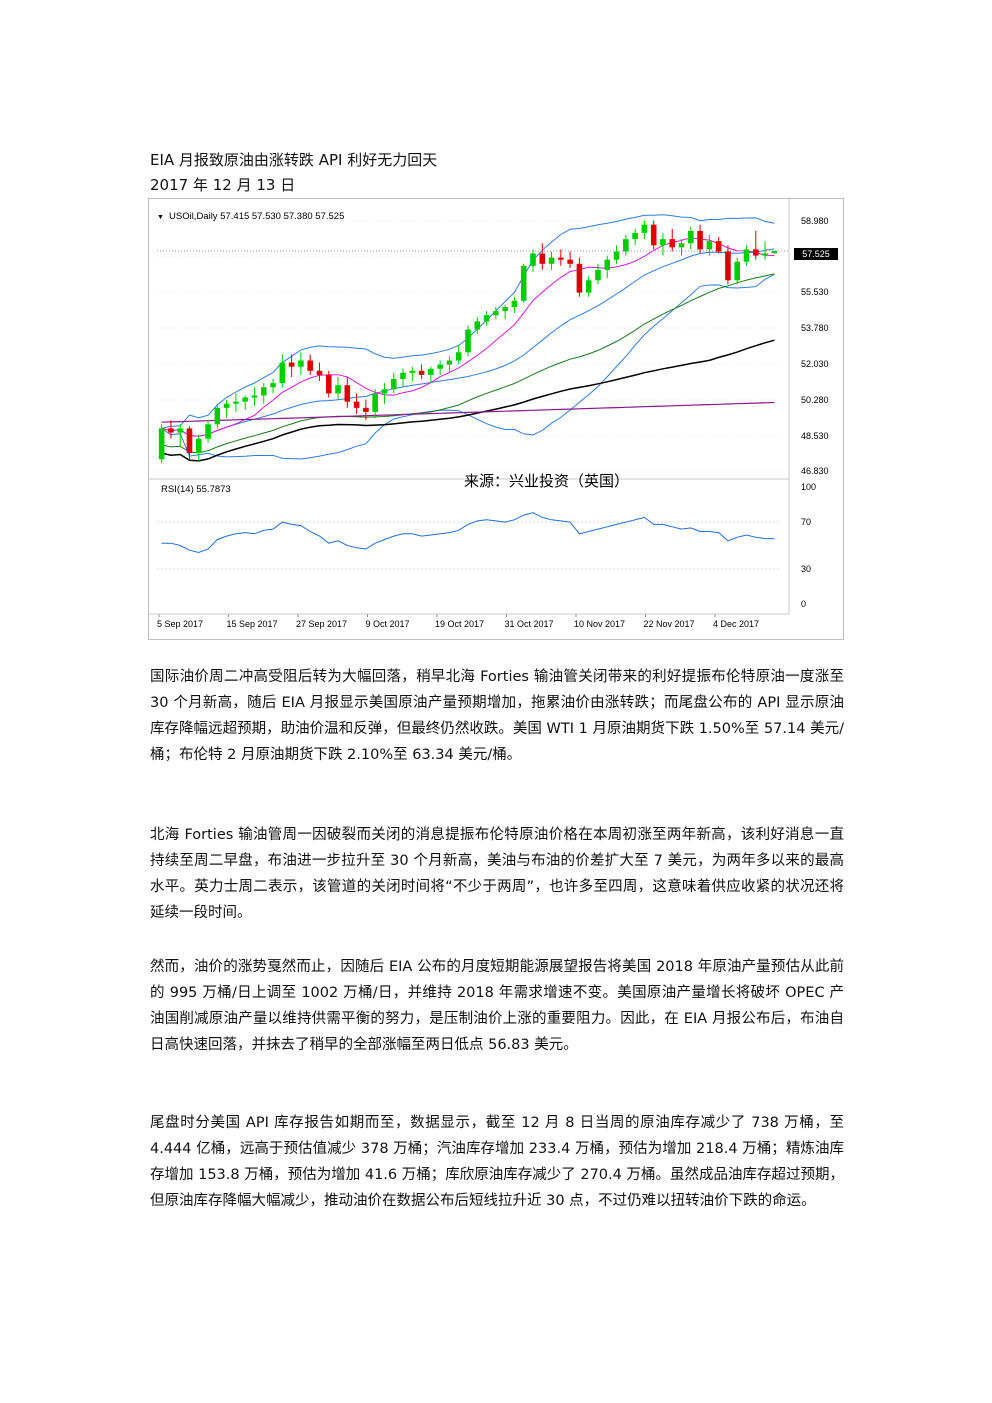 The height and width of the screenshot is (1403, 992). I want to click on price-tick-label: 53.780, so click(815, 328).